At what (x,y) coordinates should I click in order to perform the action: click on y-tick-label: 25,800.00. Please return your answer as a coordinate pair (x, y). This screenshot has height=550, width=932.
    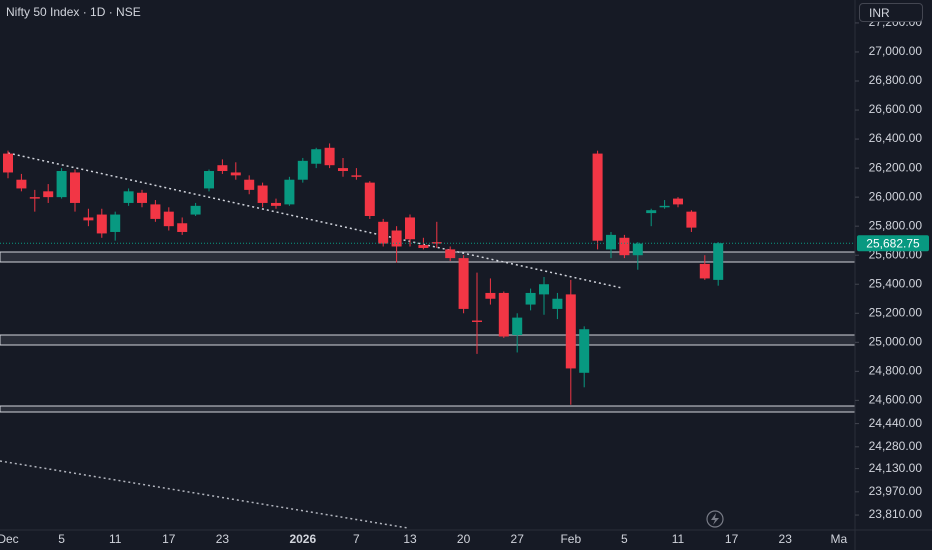
    Looking at the image, I should click on (896, 225).